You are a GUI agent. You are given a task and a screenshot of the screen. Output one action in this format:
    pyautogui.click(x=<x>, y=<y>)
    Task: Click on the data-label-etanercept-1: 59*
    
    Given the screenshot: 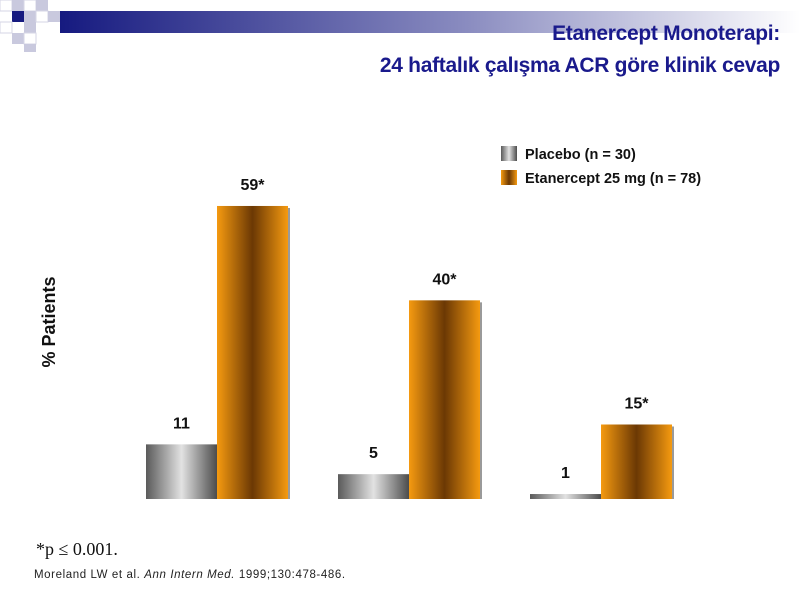 What is the action you would take?
    pyautogui.click(x=252, y=185)
    